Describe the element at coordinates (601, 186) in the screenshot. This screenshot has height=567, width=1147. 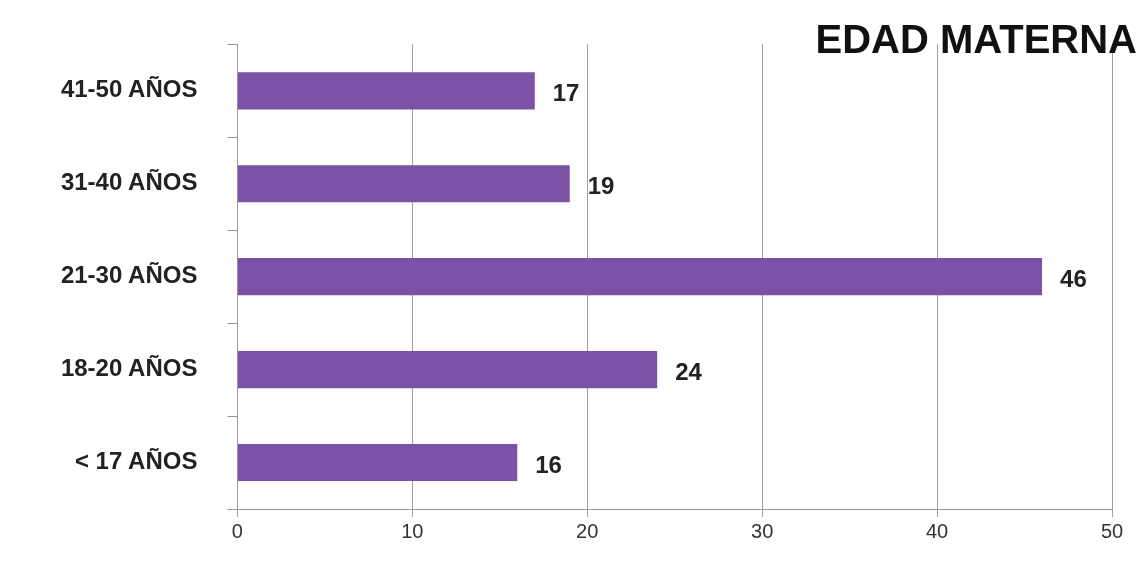
I see `data-label: 19` at that location.